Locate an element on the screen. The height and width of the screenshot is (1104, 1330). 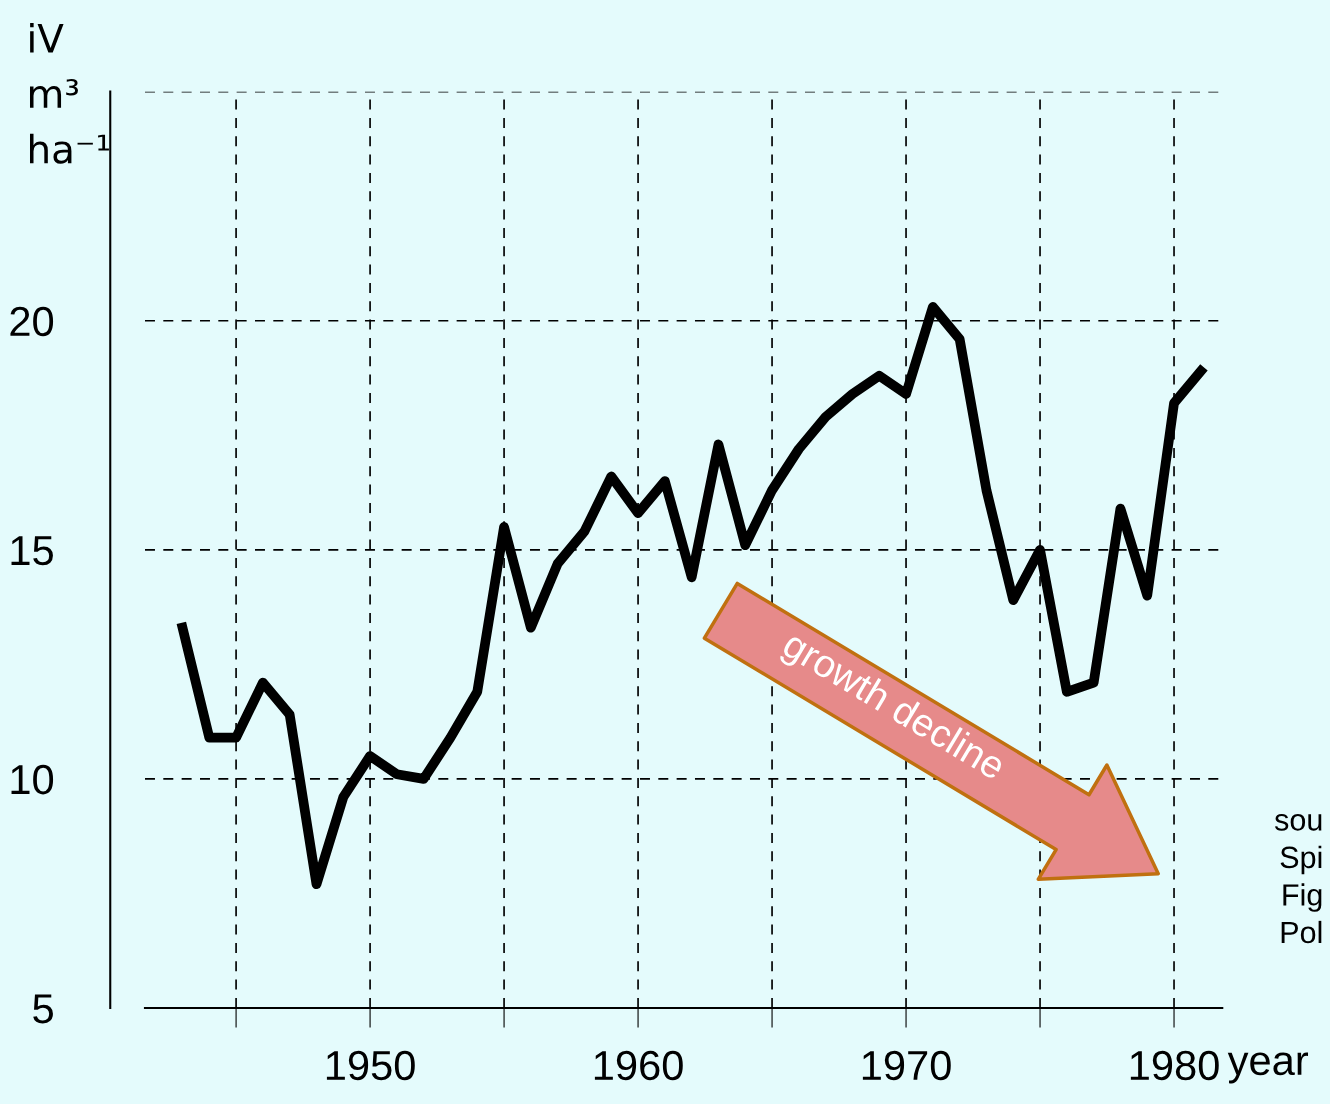
text: Spi is located at coordinates (1301, 860).